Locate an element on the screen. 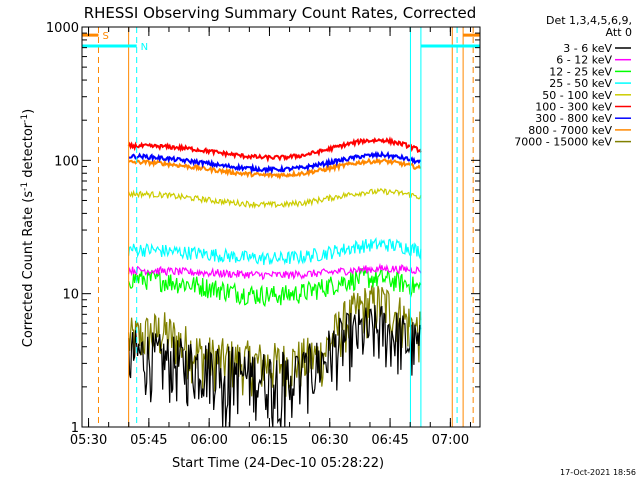 The width and height of the screenshot is (640, 480). legend-header-line1: Det 1,3,4,5,6,9, is located at coordinates (589, 20).